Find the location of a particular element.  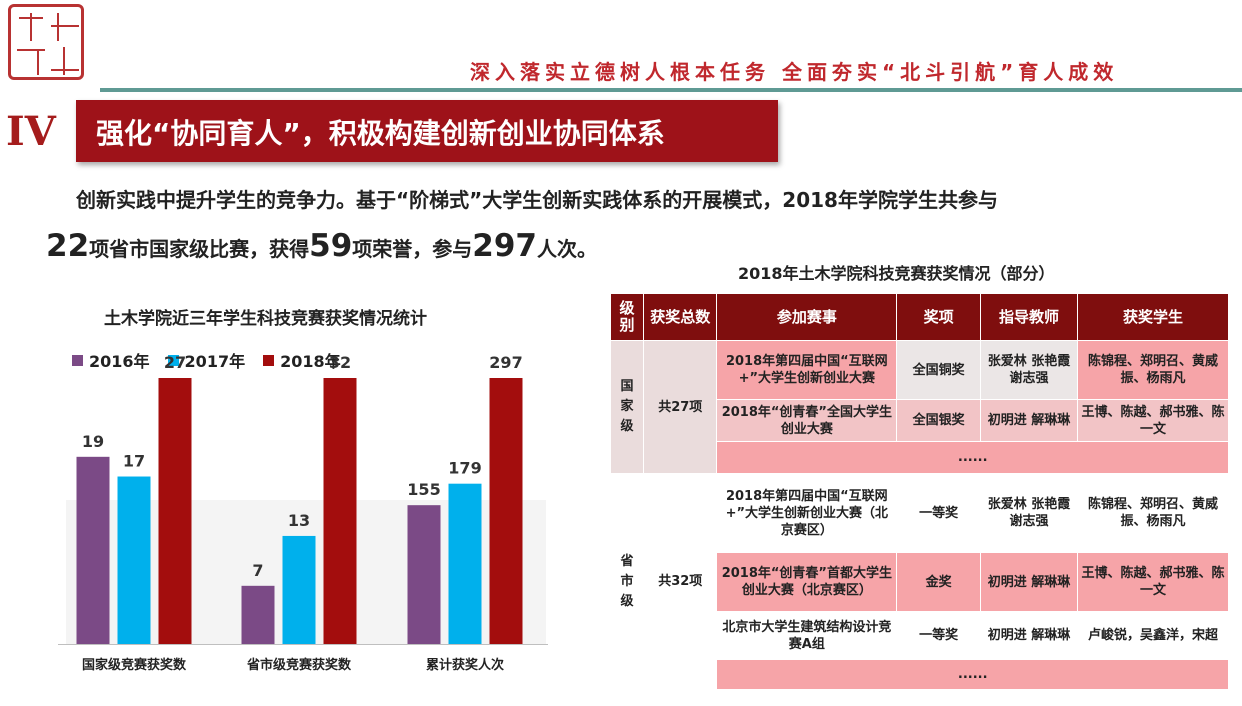

level-cell: 省市级 is located at coordinates (627, 581).